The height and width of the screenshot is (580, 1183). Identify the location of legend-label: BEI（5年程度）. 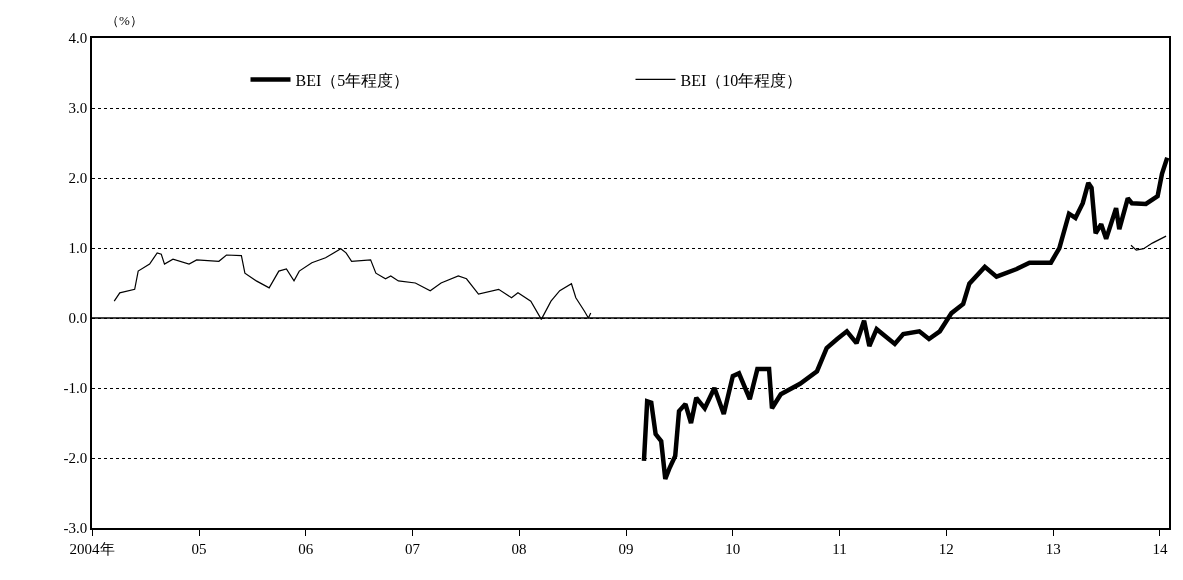
(352, 80).